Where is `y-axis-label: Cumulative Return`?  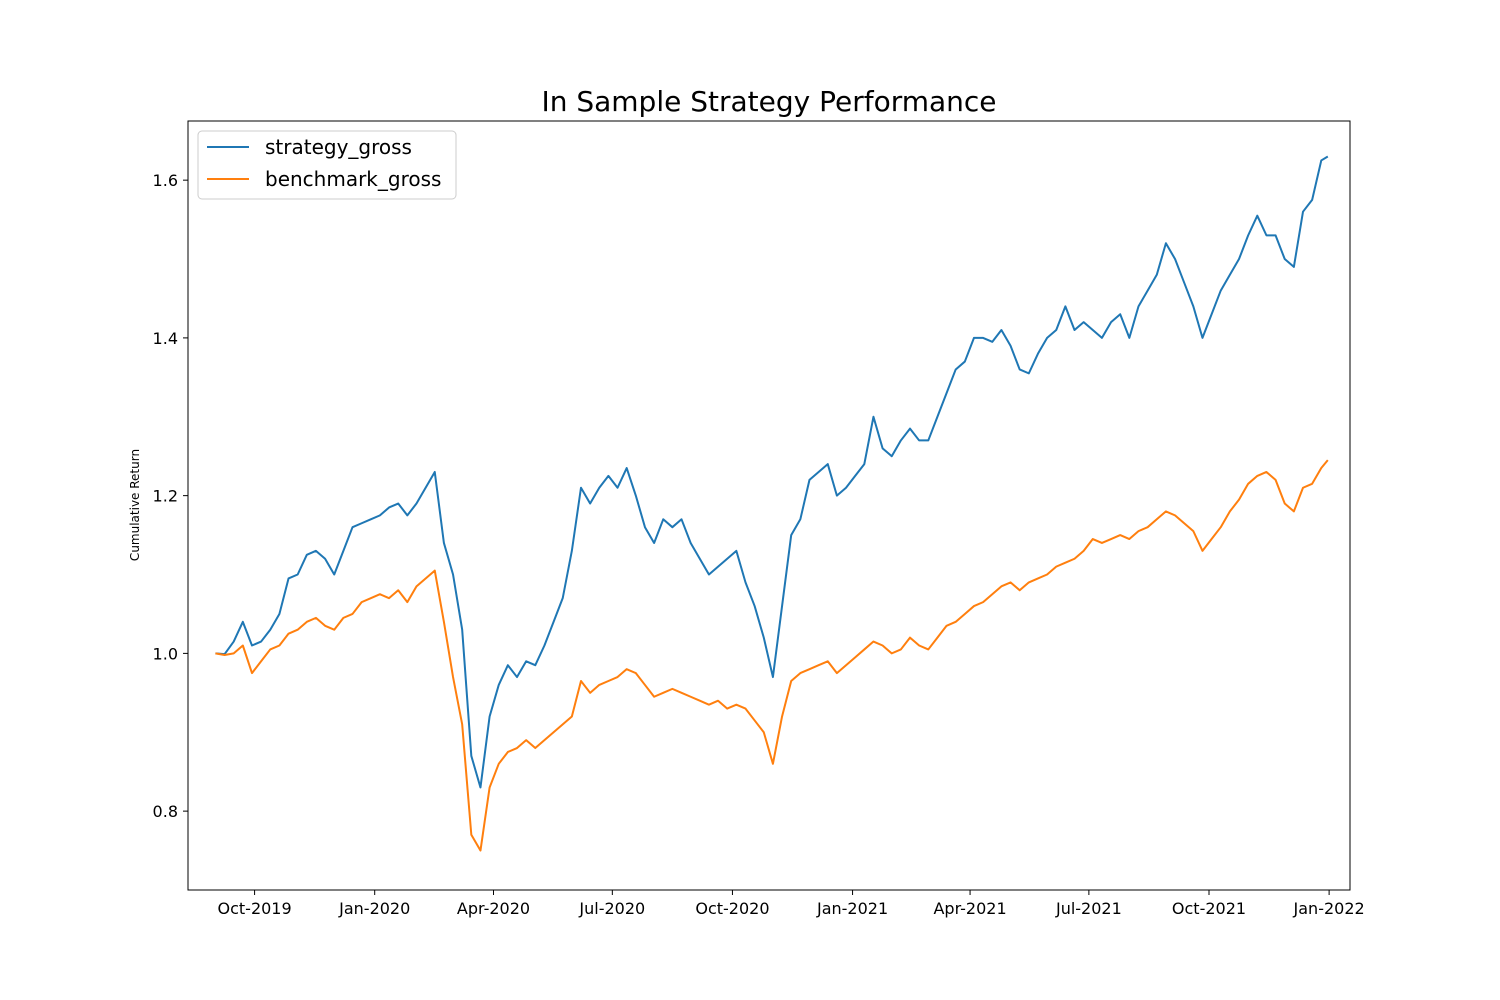 y-axis-label: Cumulative Return is located at coordinates (135, 505).